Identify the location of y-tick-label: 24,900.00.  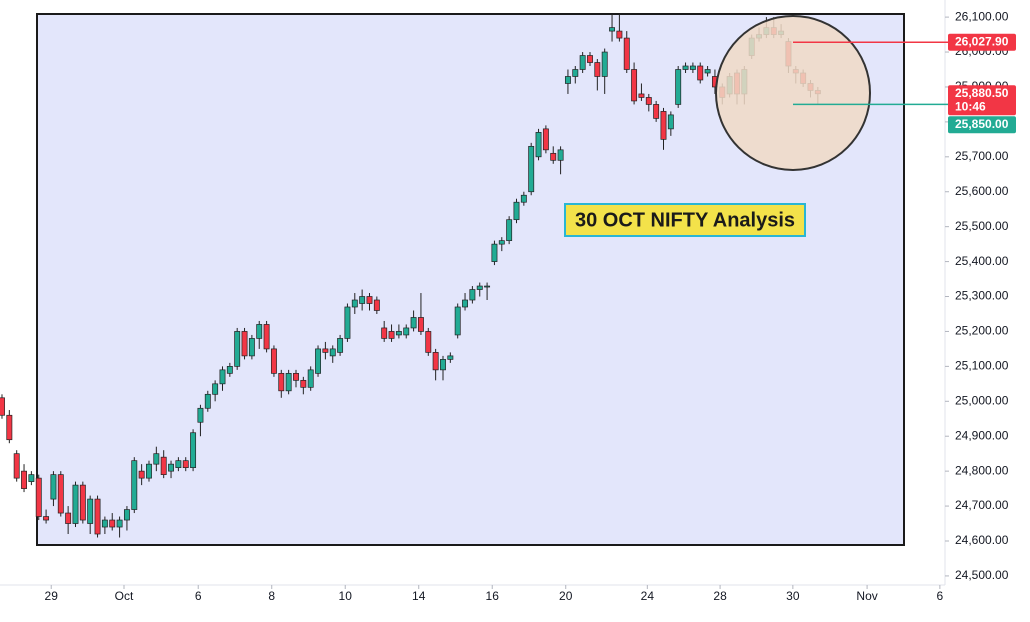
(982, 435).